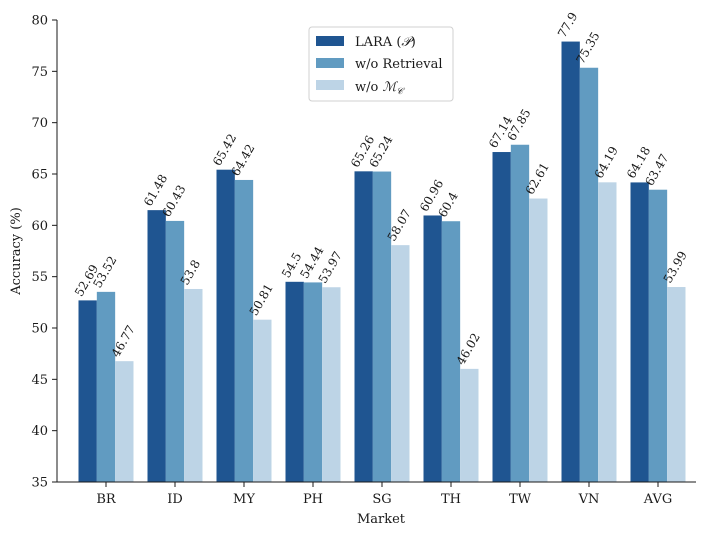 The width and height of the screenshot is (706, 535). What do you see at coordinates (39, 277) in the screenshot?
I see `y-tick-label: 55` at bounding box center [39, 277].